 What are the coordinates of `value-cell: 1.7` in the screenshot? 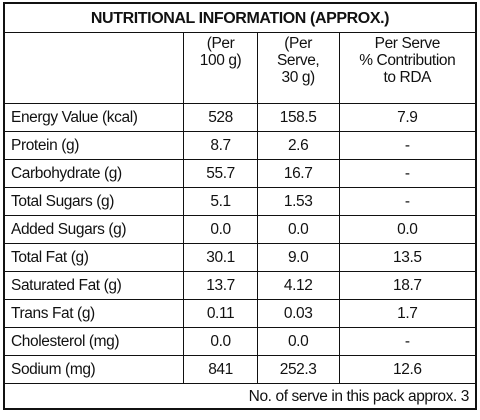 It's located at (407, 313).